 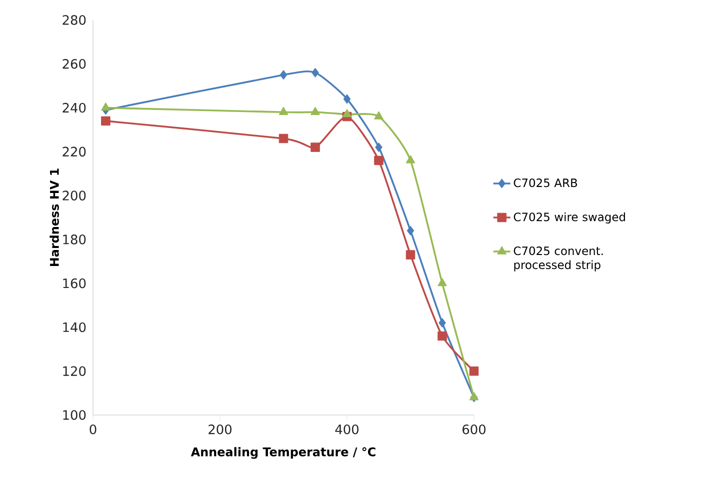 I want to click on x-tick-label: 200, so click(x=220, y=429).